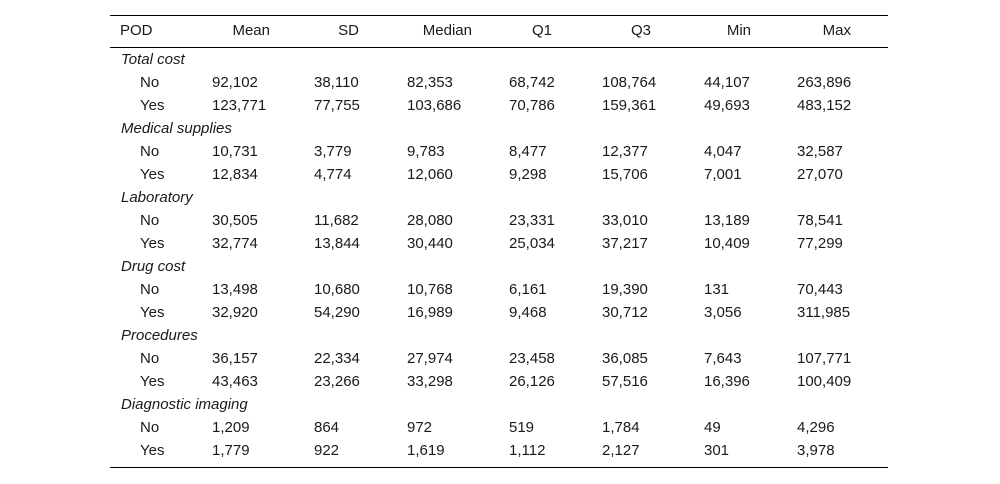 The height and width of the screenshot is (484, 1000). I want to click on cell: 6,161, so click(528, 289).